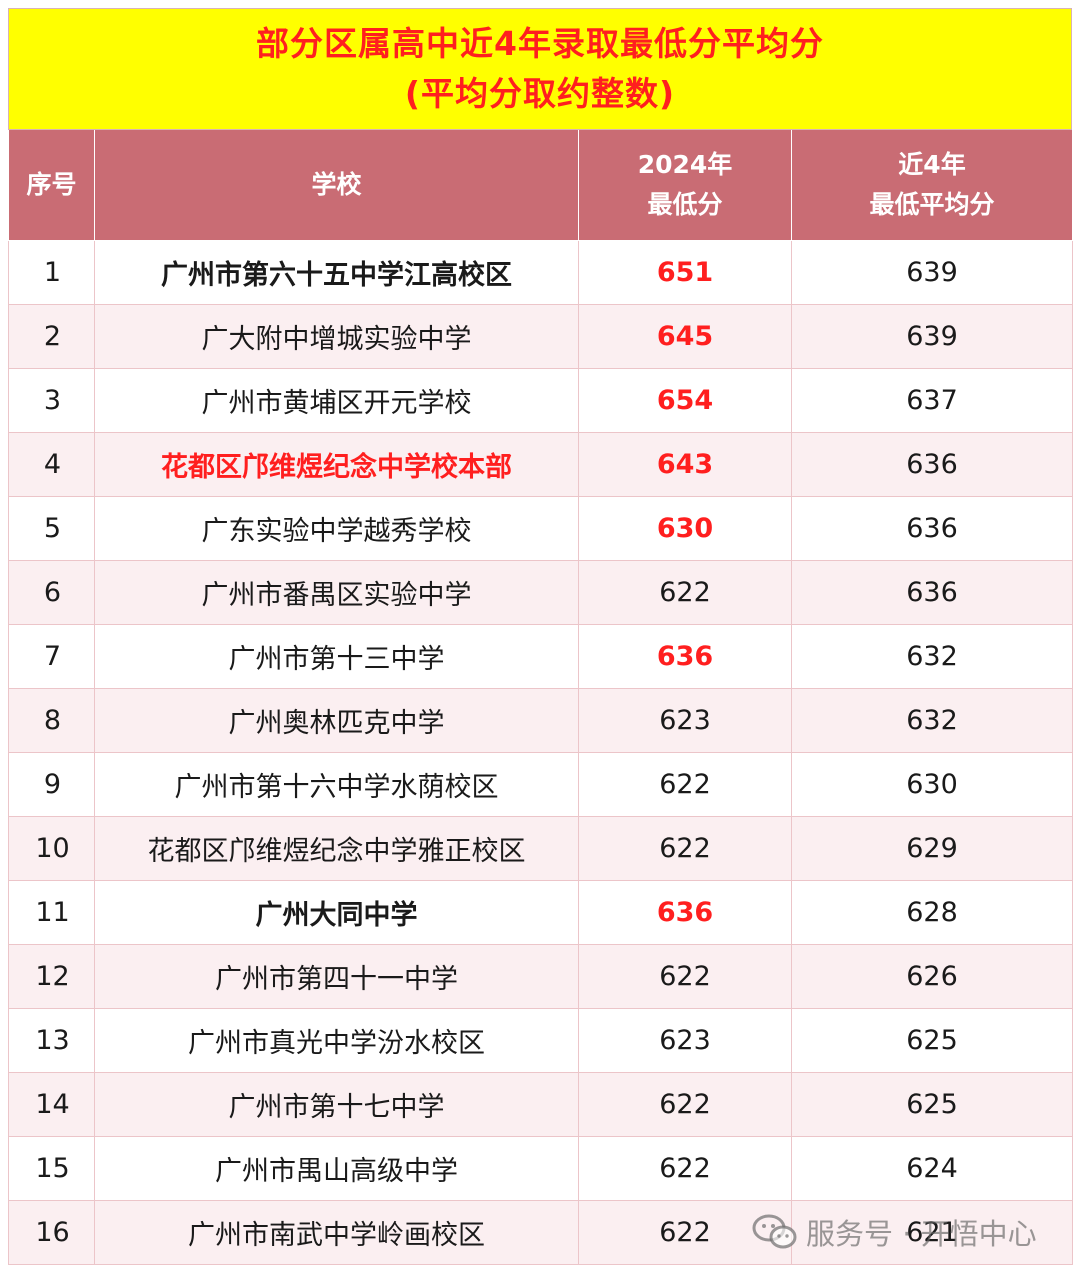 Image resolution: width=1080 pixels, height=1273 pixels. What do you see at coordinates (336, 400) in the screenshot?
I see `row-school: 广州市黄埔区开元学校` at bounding box center [336, 400].